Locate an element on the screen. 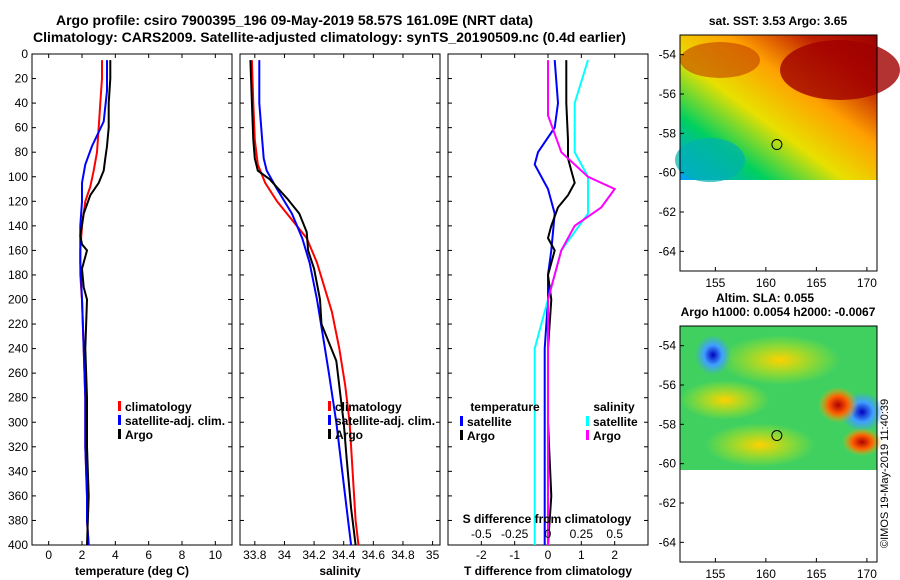 Image resolution: width=900 pixels, height=580 pixels. sla-low-eddy is located at coordinates (713, 355).